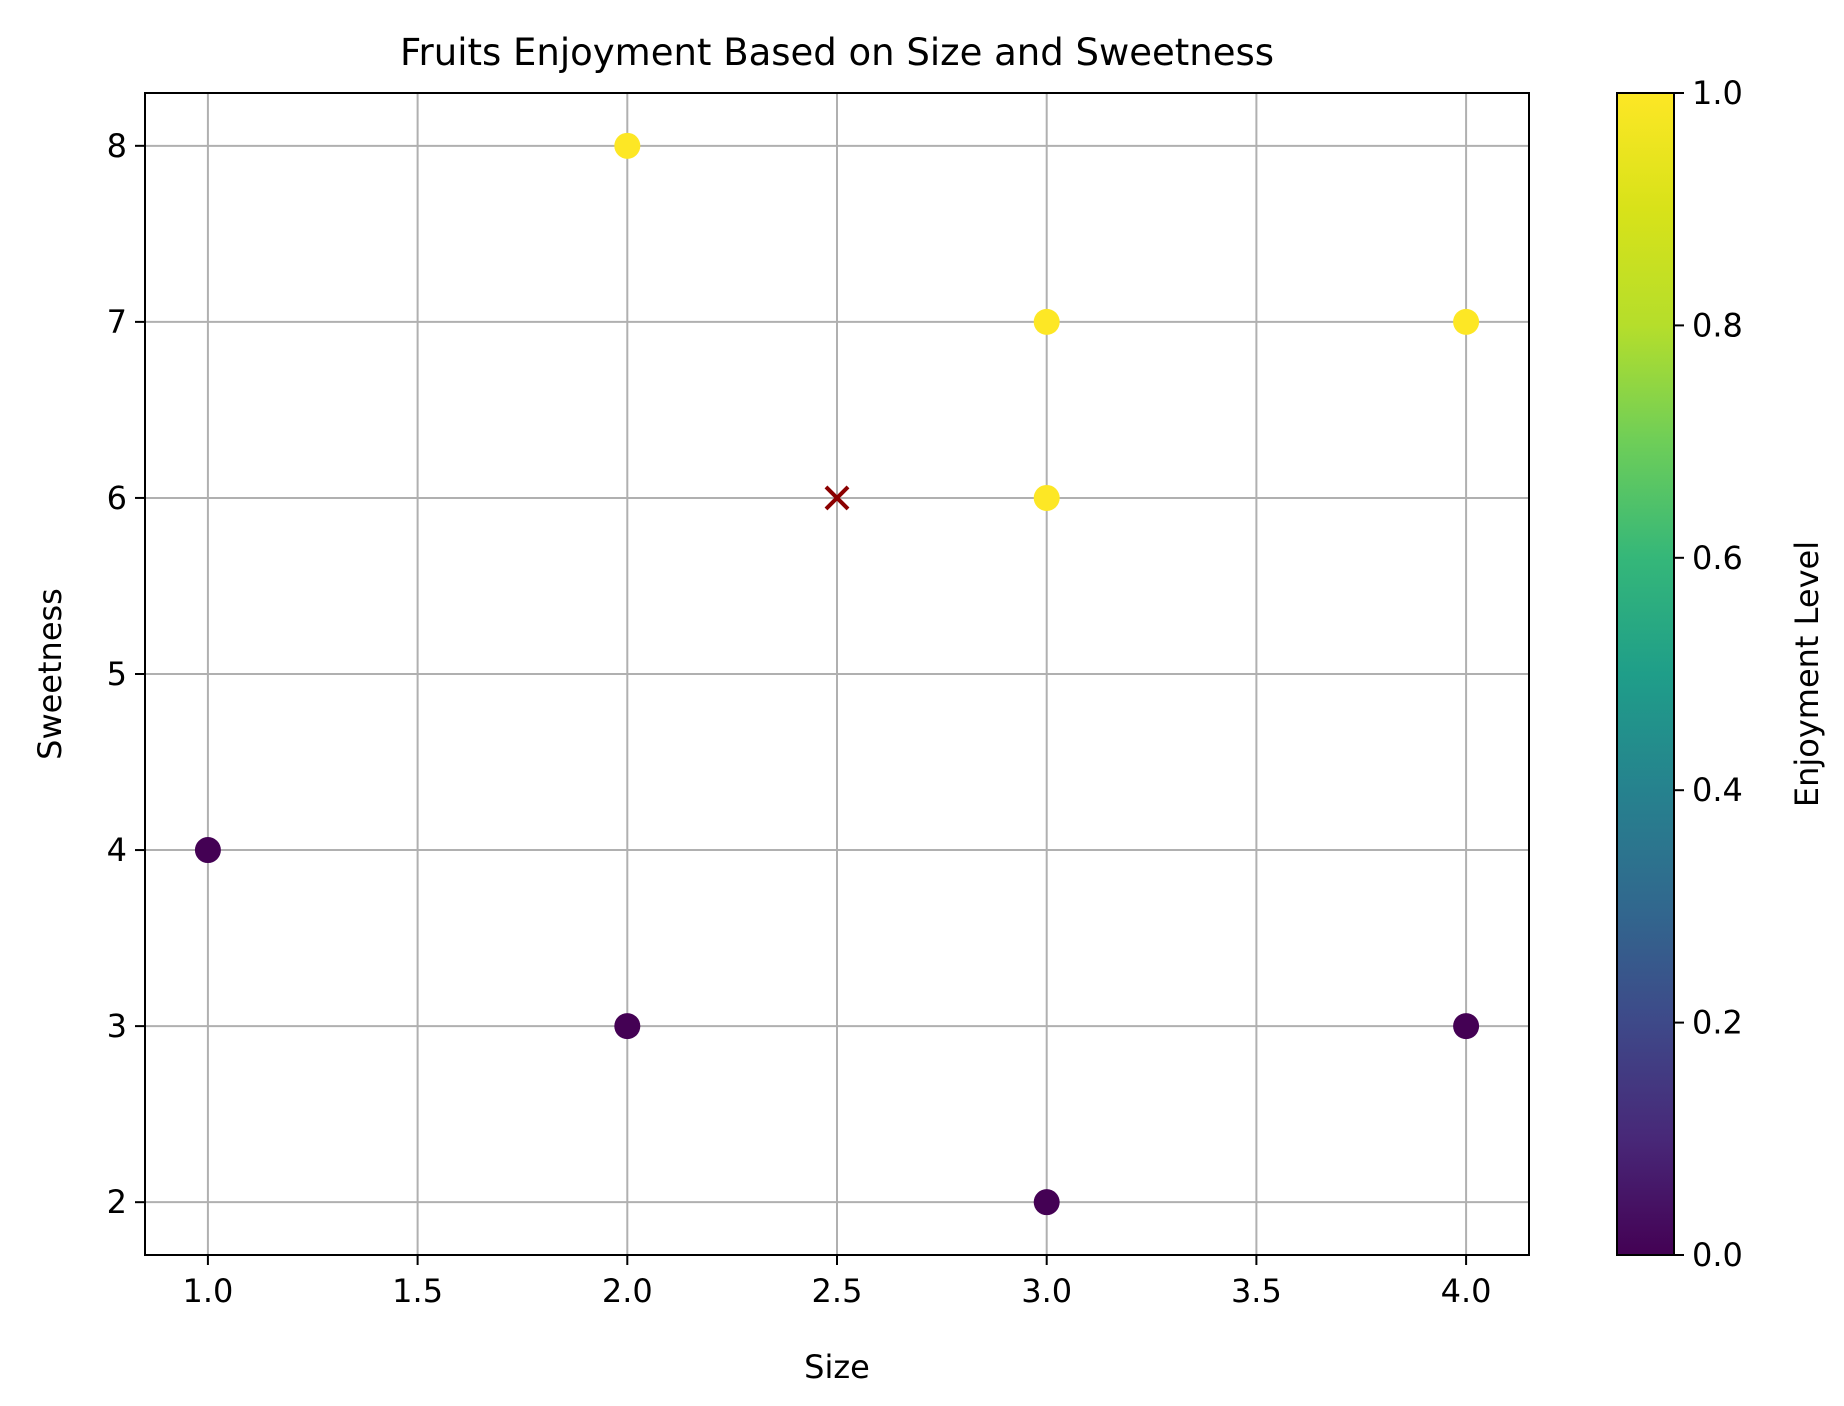 The width and height of the screenshot is (1844, 1406). Describe the element at coordinates (1717, 93) in the screenshot. I see `colorbar-tick-label: 1.0` at that location.